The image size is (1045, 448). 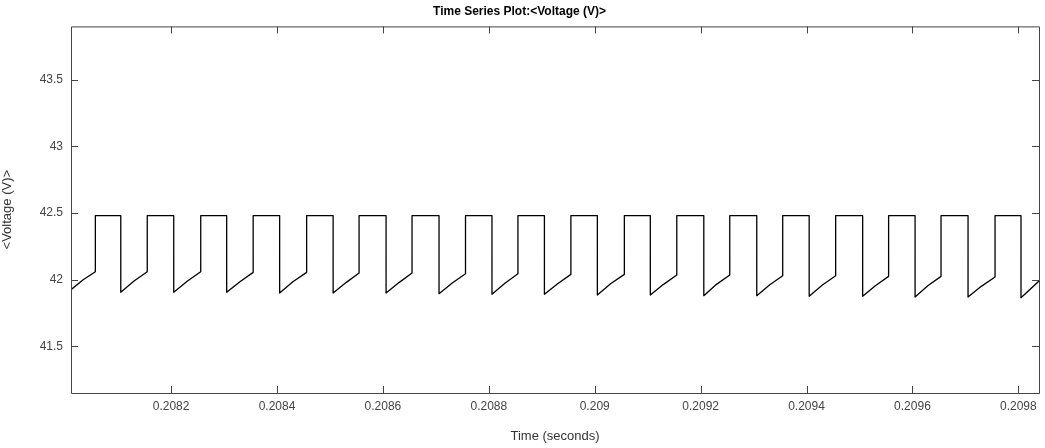 What do you see at coordinates (171, 405) in the screenshot?
I see `x-tick-label: 0.2082` at bounding box center [171, 405].